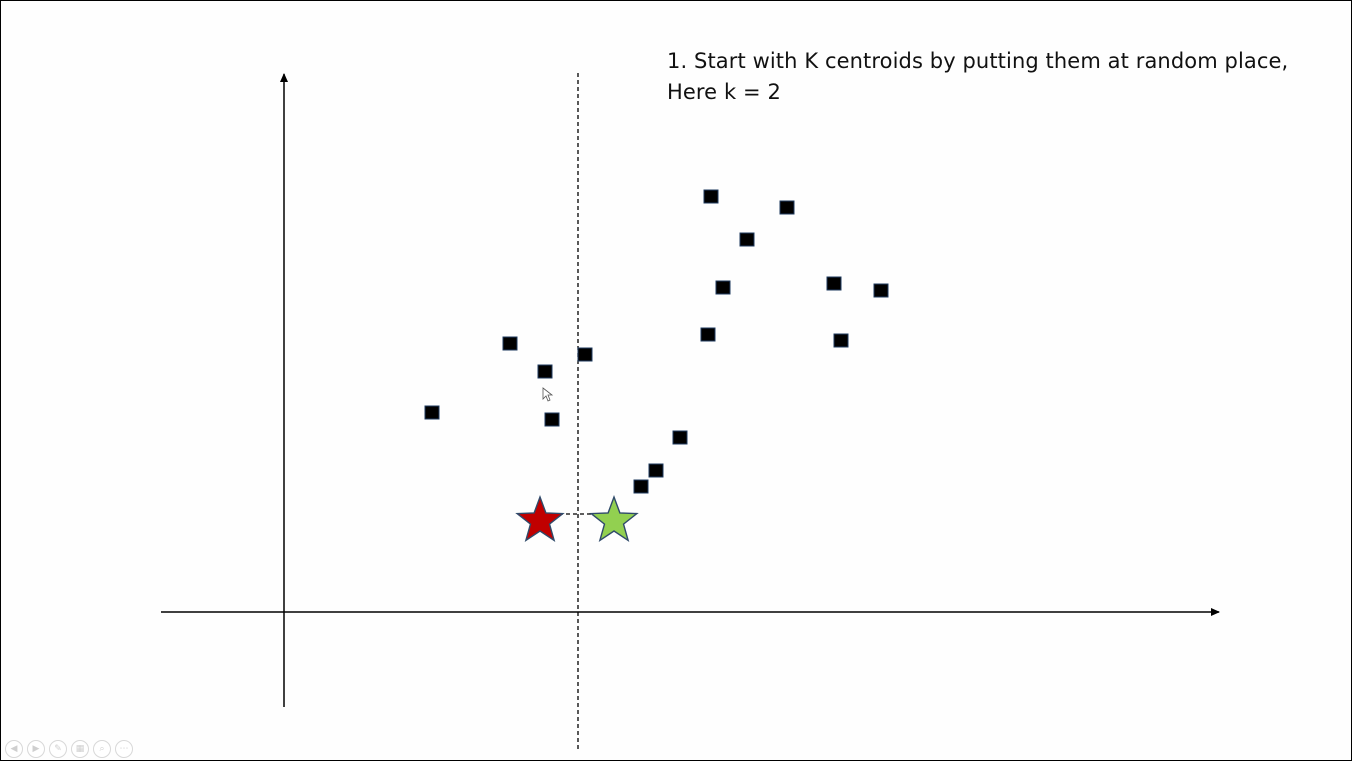 The image size is (1352, 761). What do you see at coordinates (36, 749) in the screenshot?
I see `next-slide-icon: ▶` at bounding box center [36, 749].